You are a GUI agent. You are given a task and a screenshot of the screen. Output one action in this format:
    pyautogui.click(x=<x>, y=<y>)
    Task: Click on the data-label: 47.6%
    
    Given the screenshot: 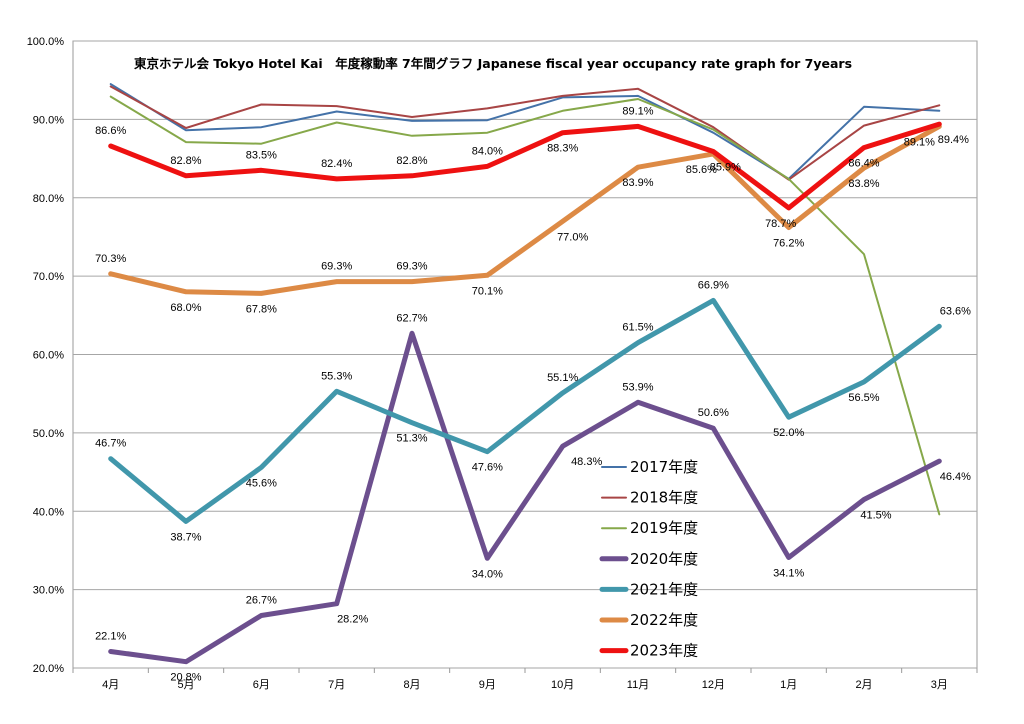 What is the action you would take?
    pyautogui.click(x=487, y=468)
    